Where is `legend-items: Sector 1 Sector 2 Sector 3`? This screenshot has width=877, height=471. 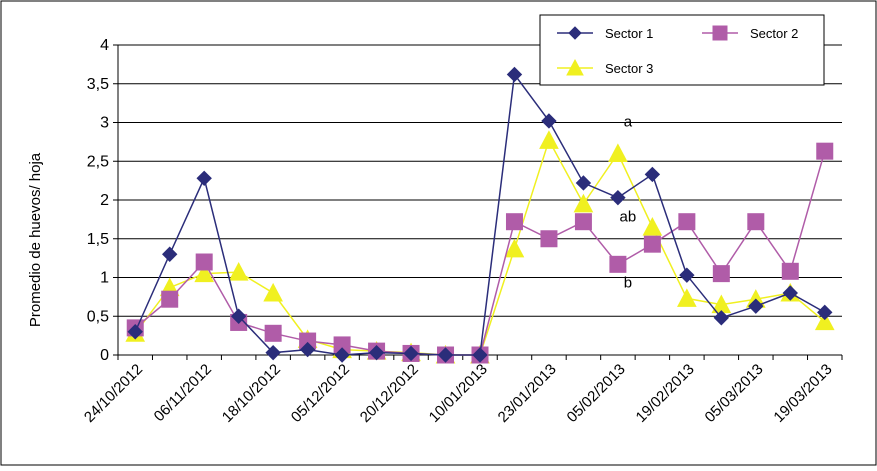 legend-items: Sector 1 Sector 2 Sector 3 is located at coordinates (677, 50).